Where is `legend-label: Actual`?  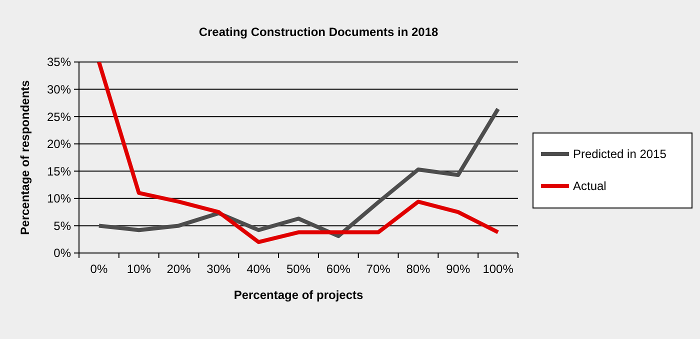
legend-label: Actual is located at coordinates (589, 186).